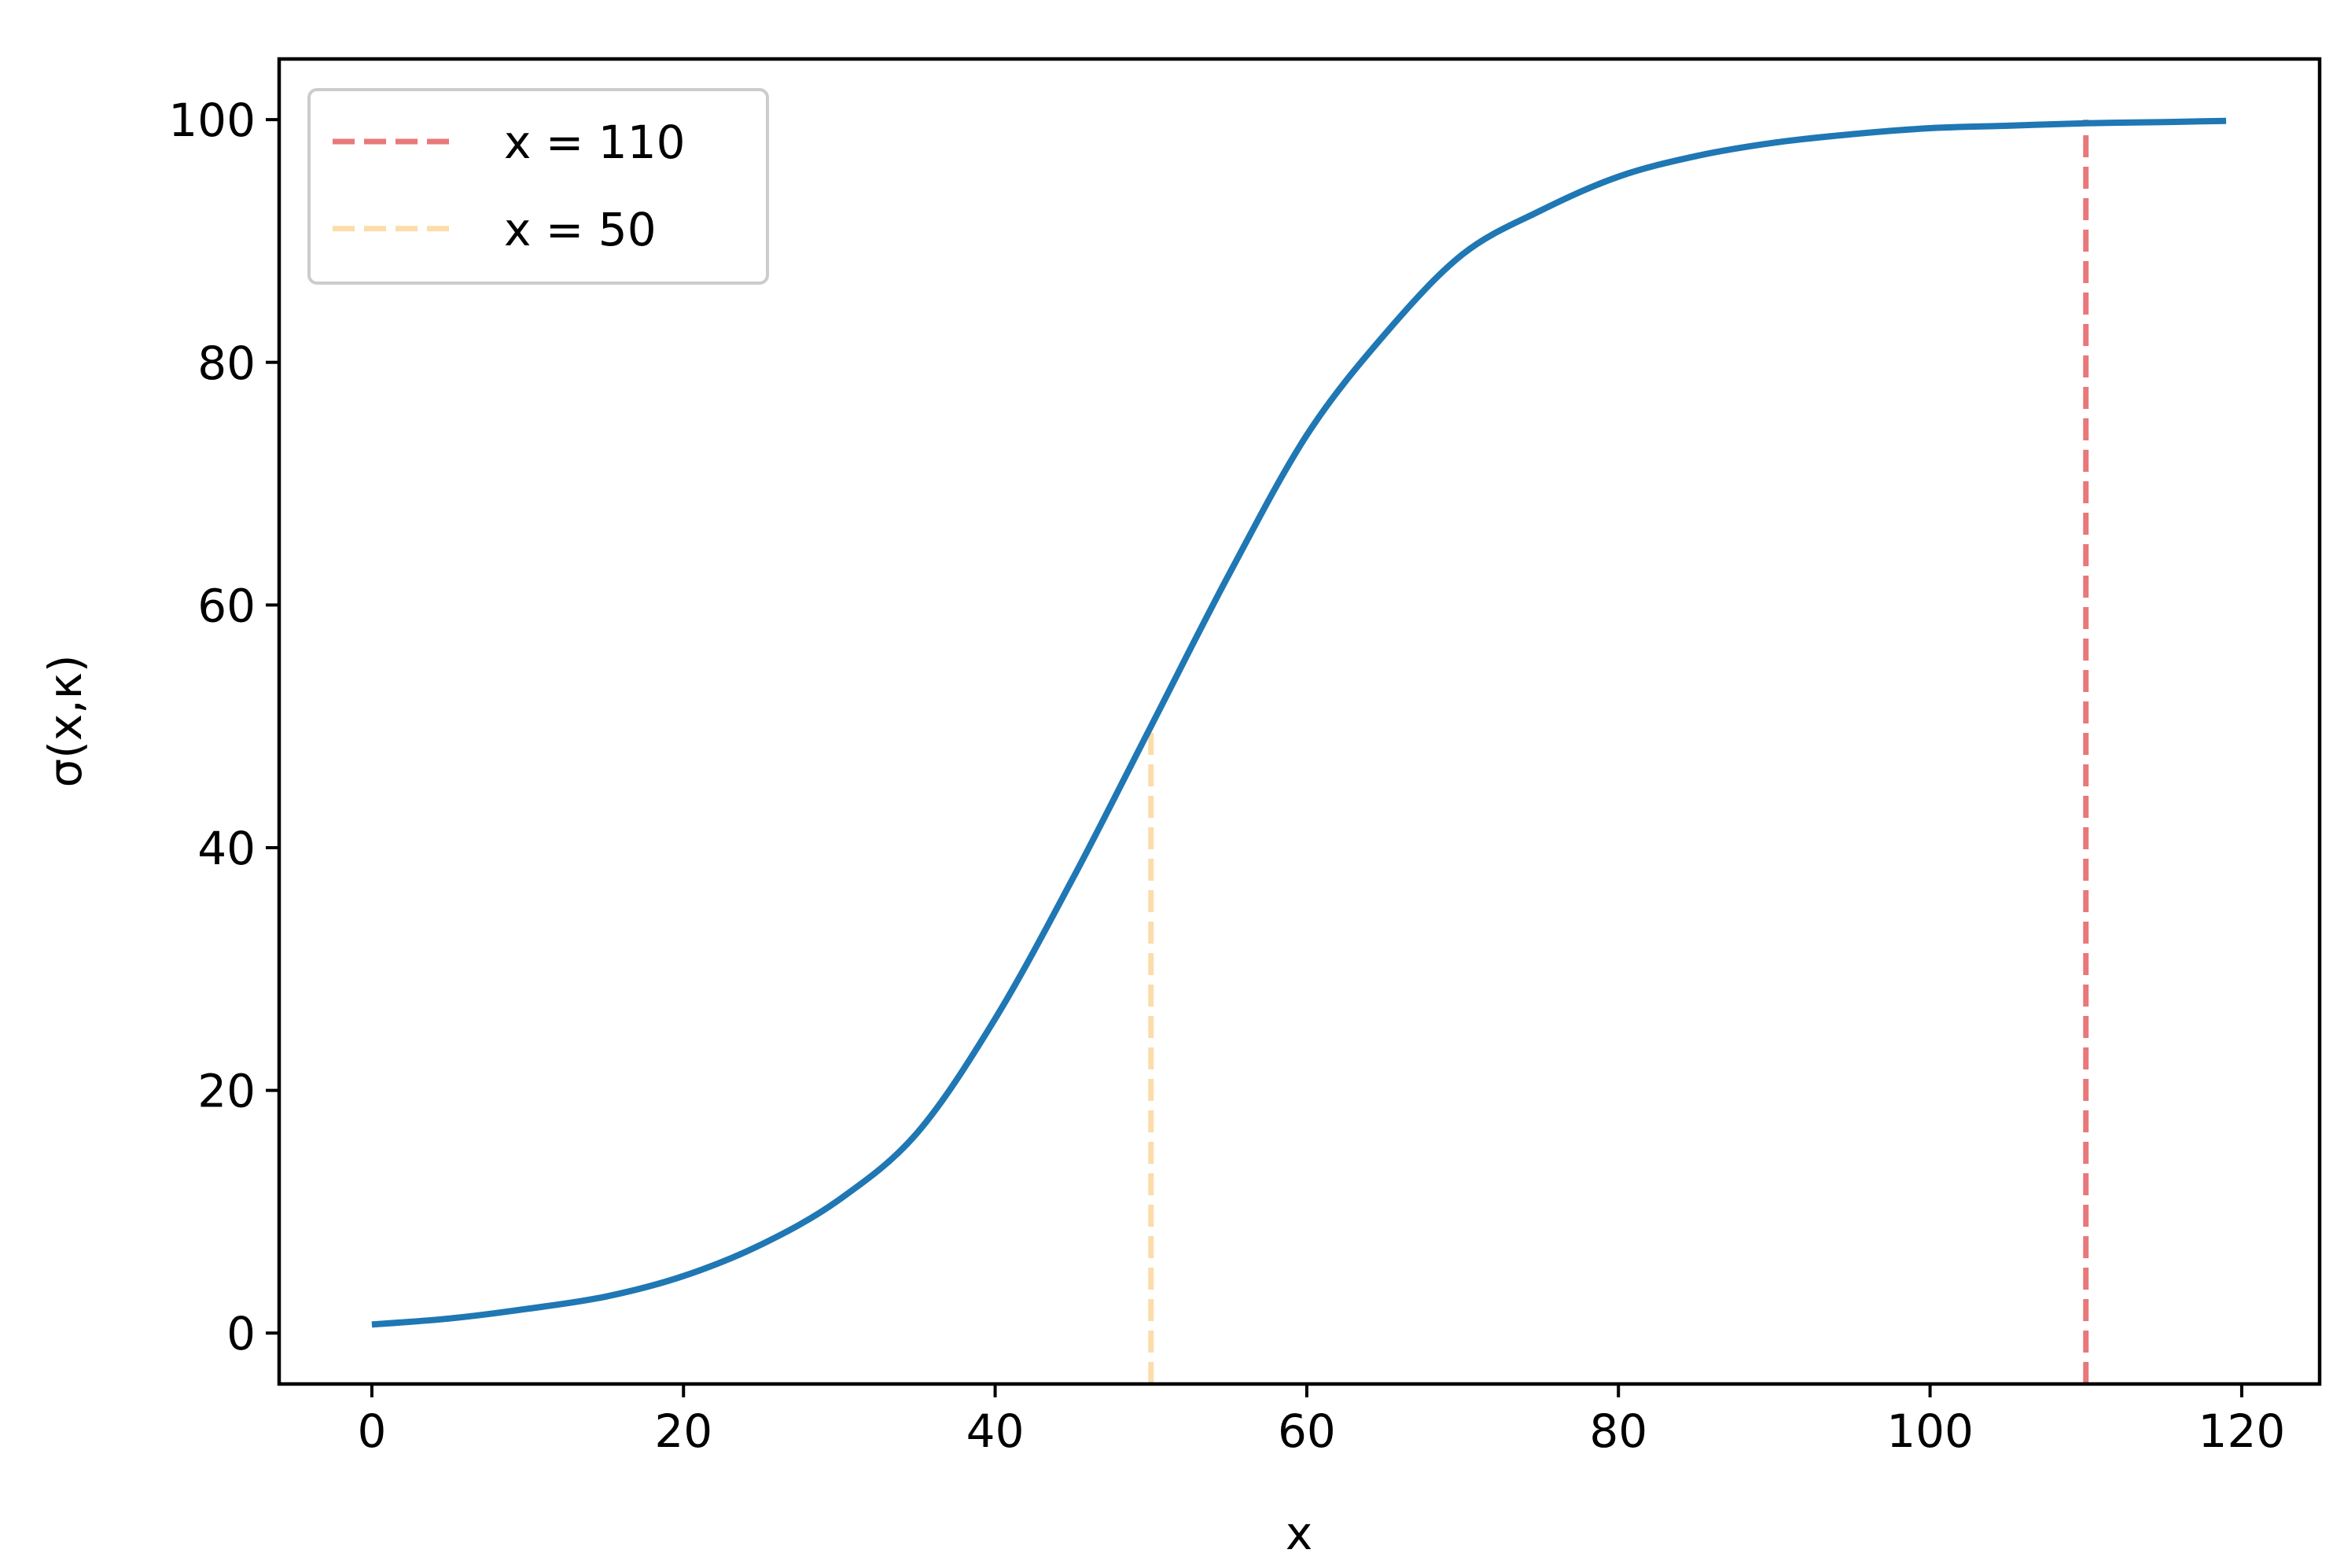 The width and height of the screenshot is (2344, 1568). Describe the element at coordinates (371, 1431) in the screenshot. I see `x-tick-label-0: 0` at that location.